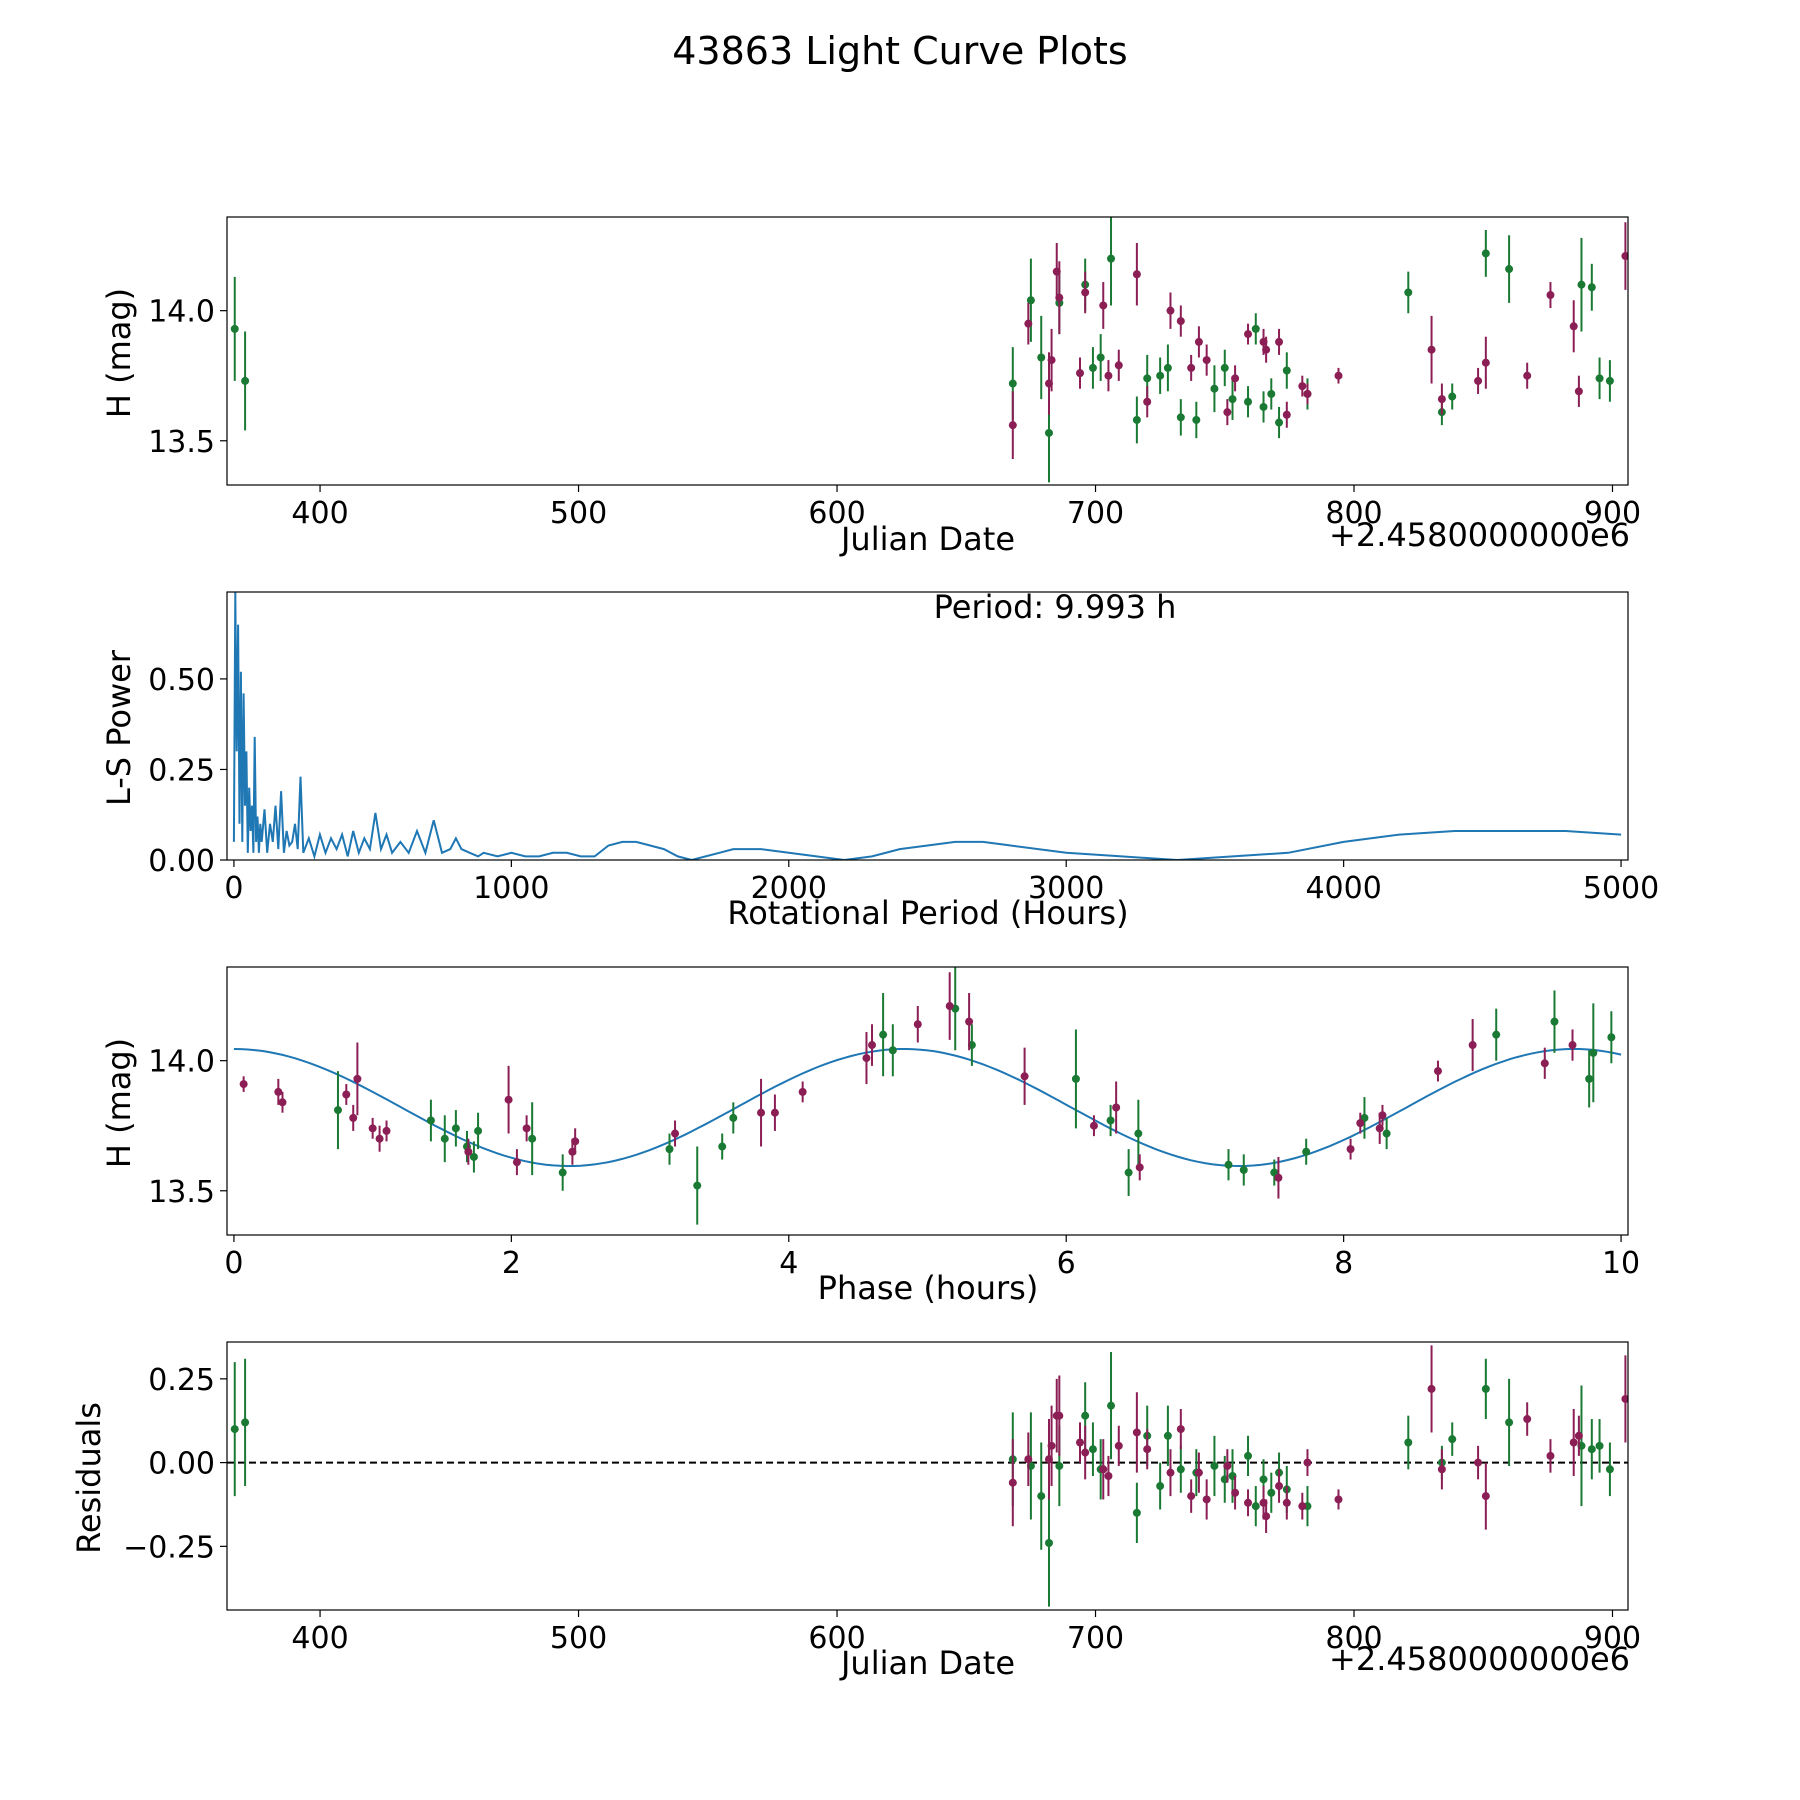 The height and width of the screenshot is (1800, 1800). What do you see at coordinates (119, 1103) in the screenshot?
I see `phased-y-axis-label: H (mag)` at bounding box center [119, 1103].